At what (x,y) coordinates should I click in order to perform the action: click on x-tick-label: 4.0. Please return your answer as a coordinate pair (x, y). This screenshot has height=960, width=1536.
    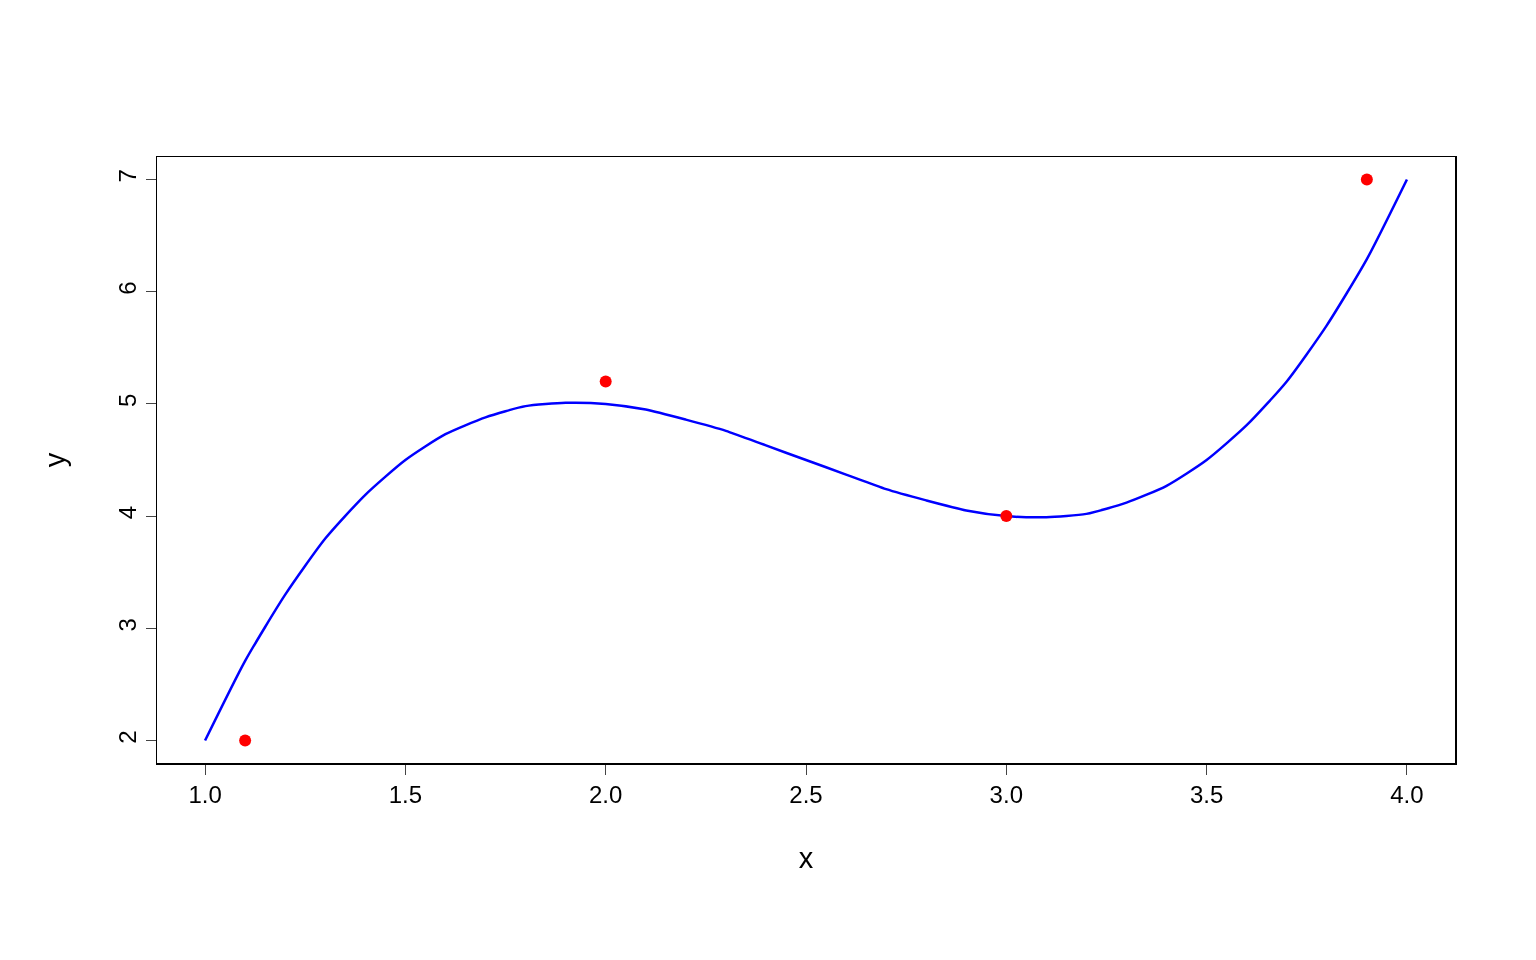
    Looking at the image, I should click on (1407, 795).